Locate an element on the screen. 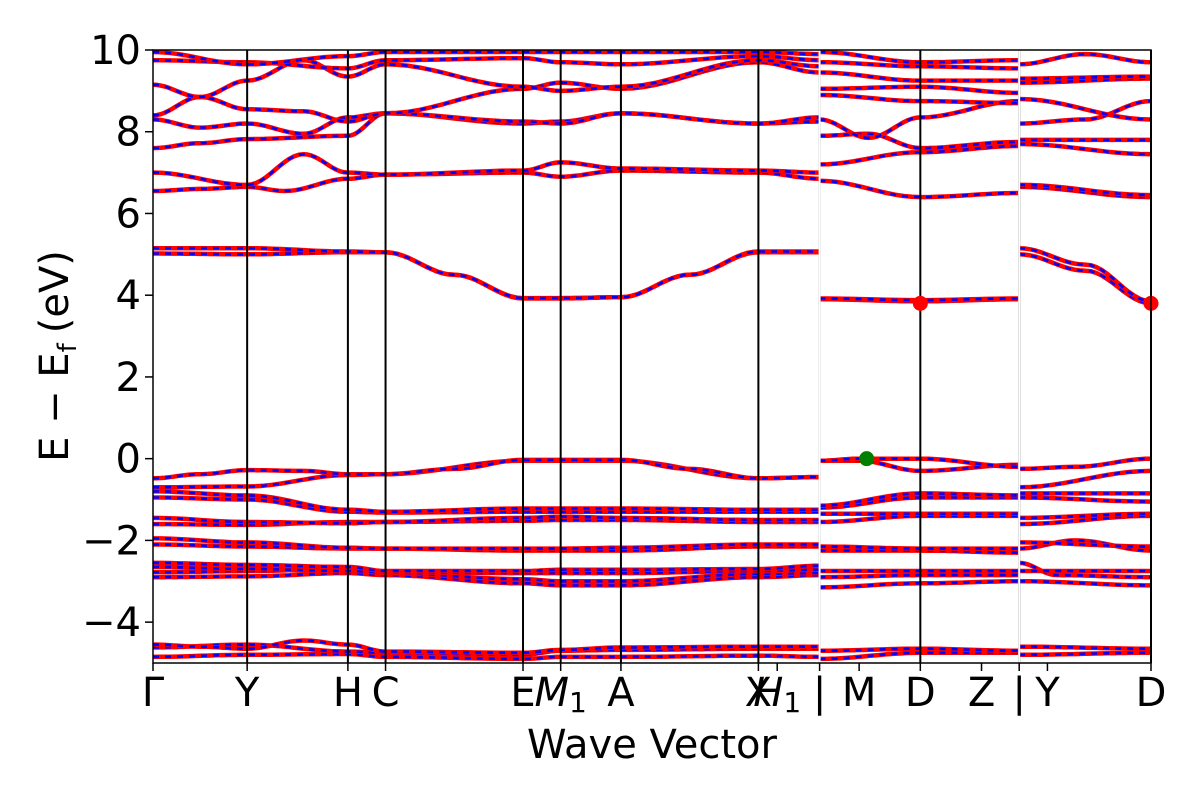 Image resolution: width=1200 pixels, height=800 pixels. x-tick-label-9: | is located at coordinates (819, 693).